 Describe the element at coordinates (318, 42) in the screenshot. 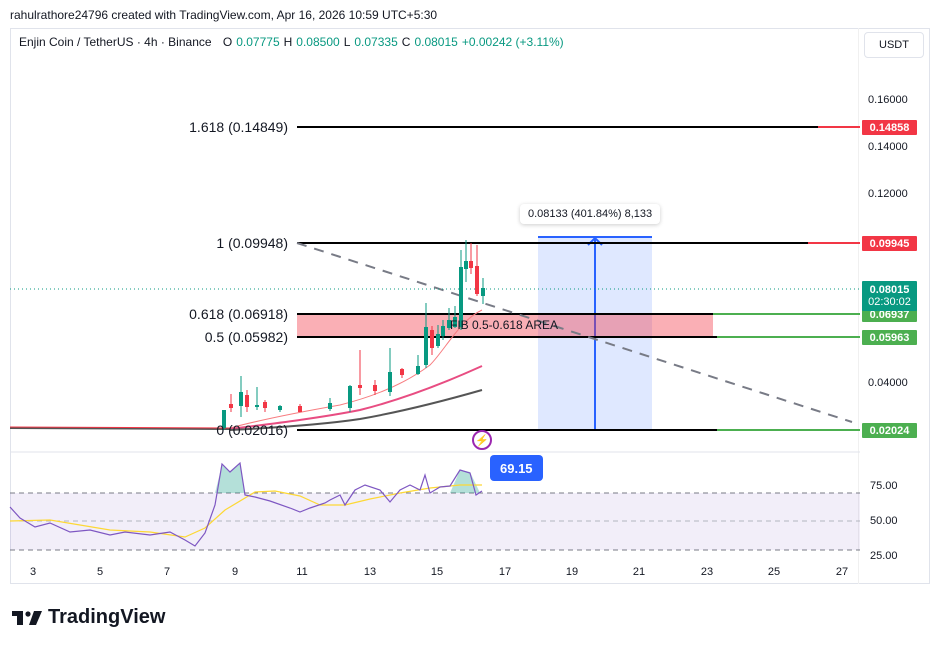

I see `high-value: 0.08500` at that location.